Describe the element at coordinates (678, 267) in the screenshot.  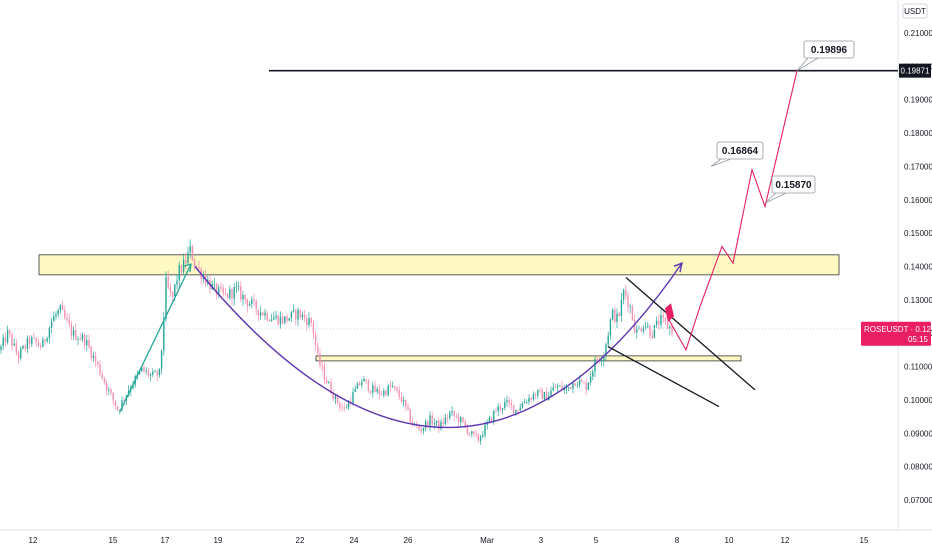
I see `cup-arrowhead` at that location.